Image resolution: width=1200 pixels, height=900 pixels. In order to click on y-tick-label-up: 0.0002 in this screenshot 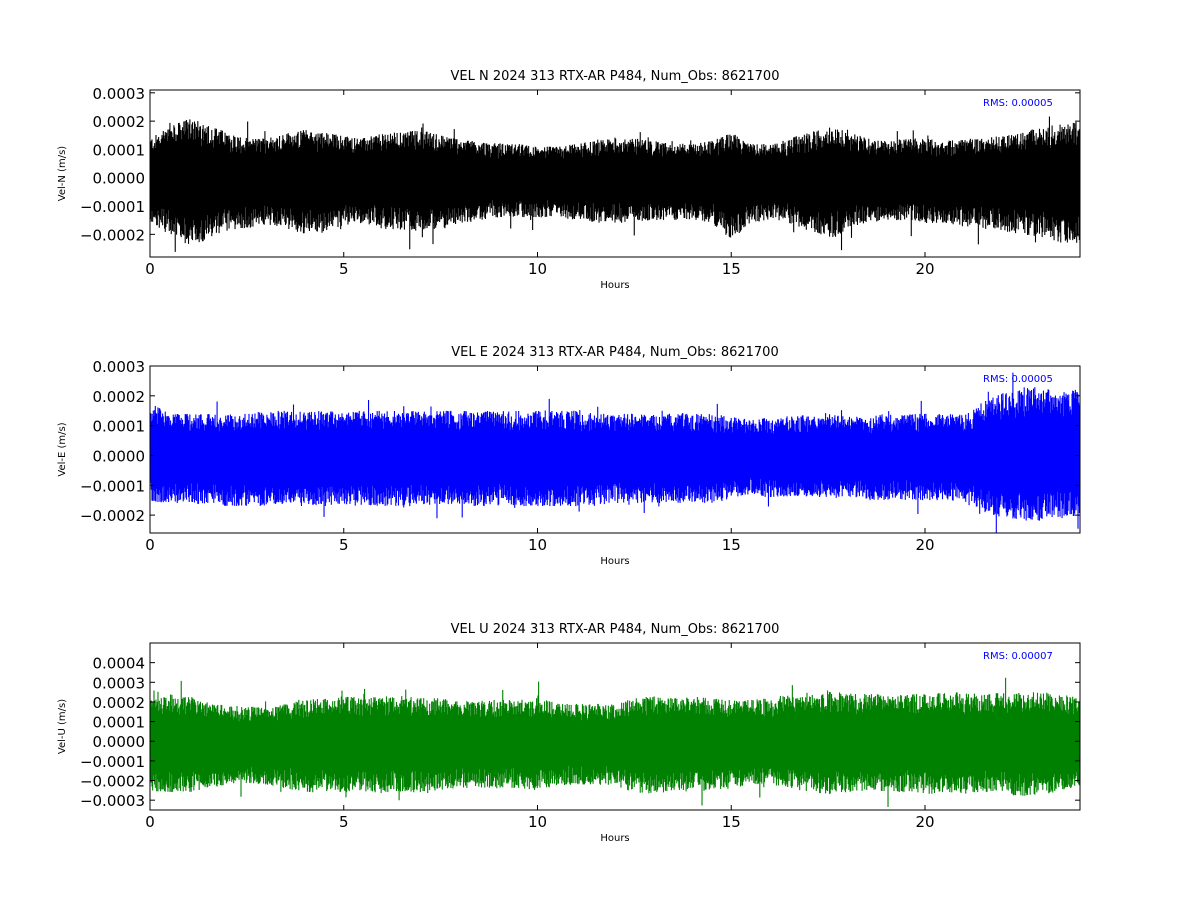, I will do `click(119, 703)`.